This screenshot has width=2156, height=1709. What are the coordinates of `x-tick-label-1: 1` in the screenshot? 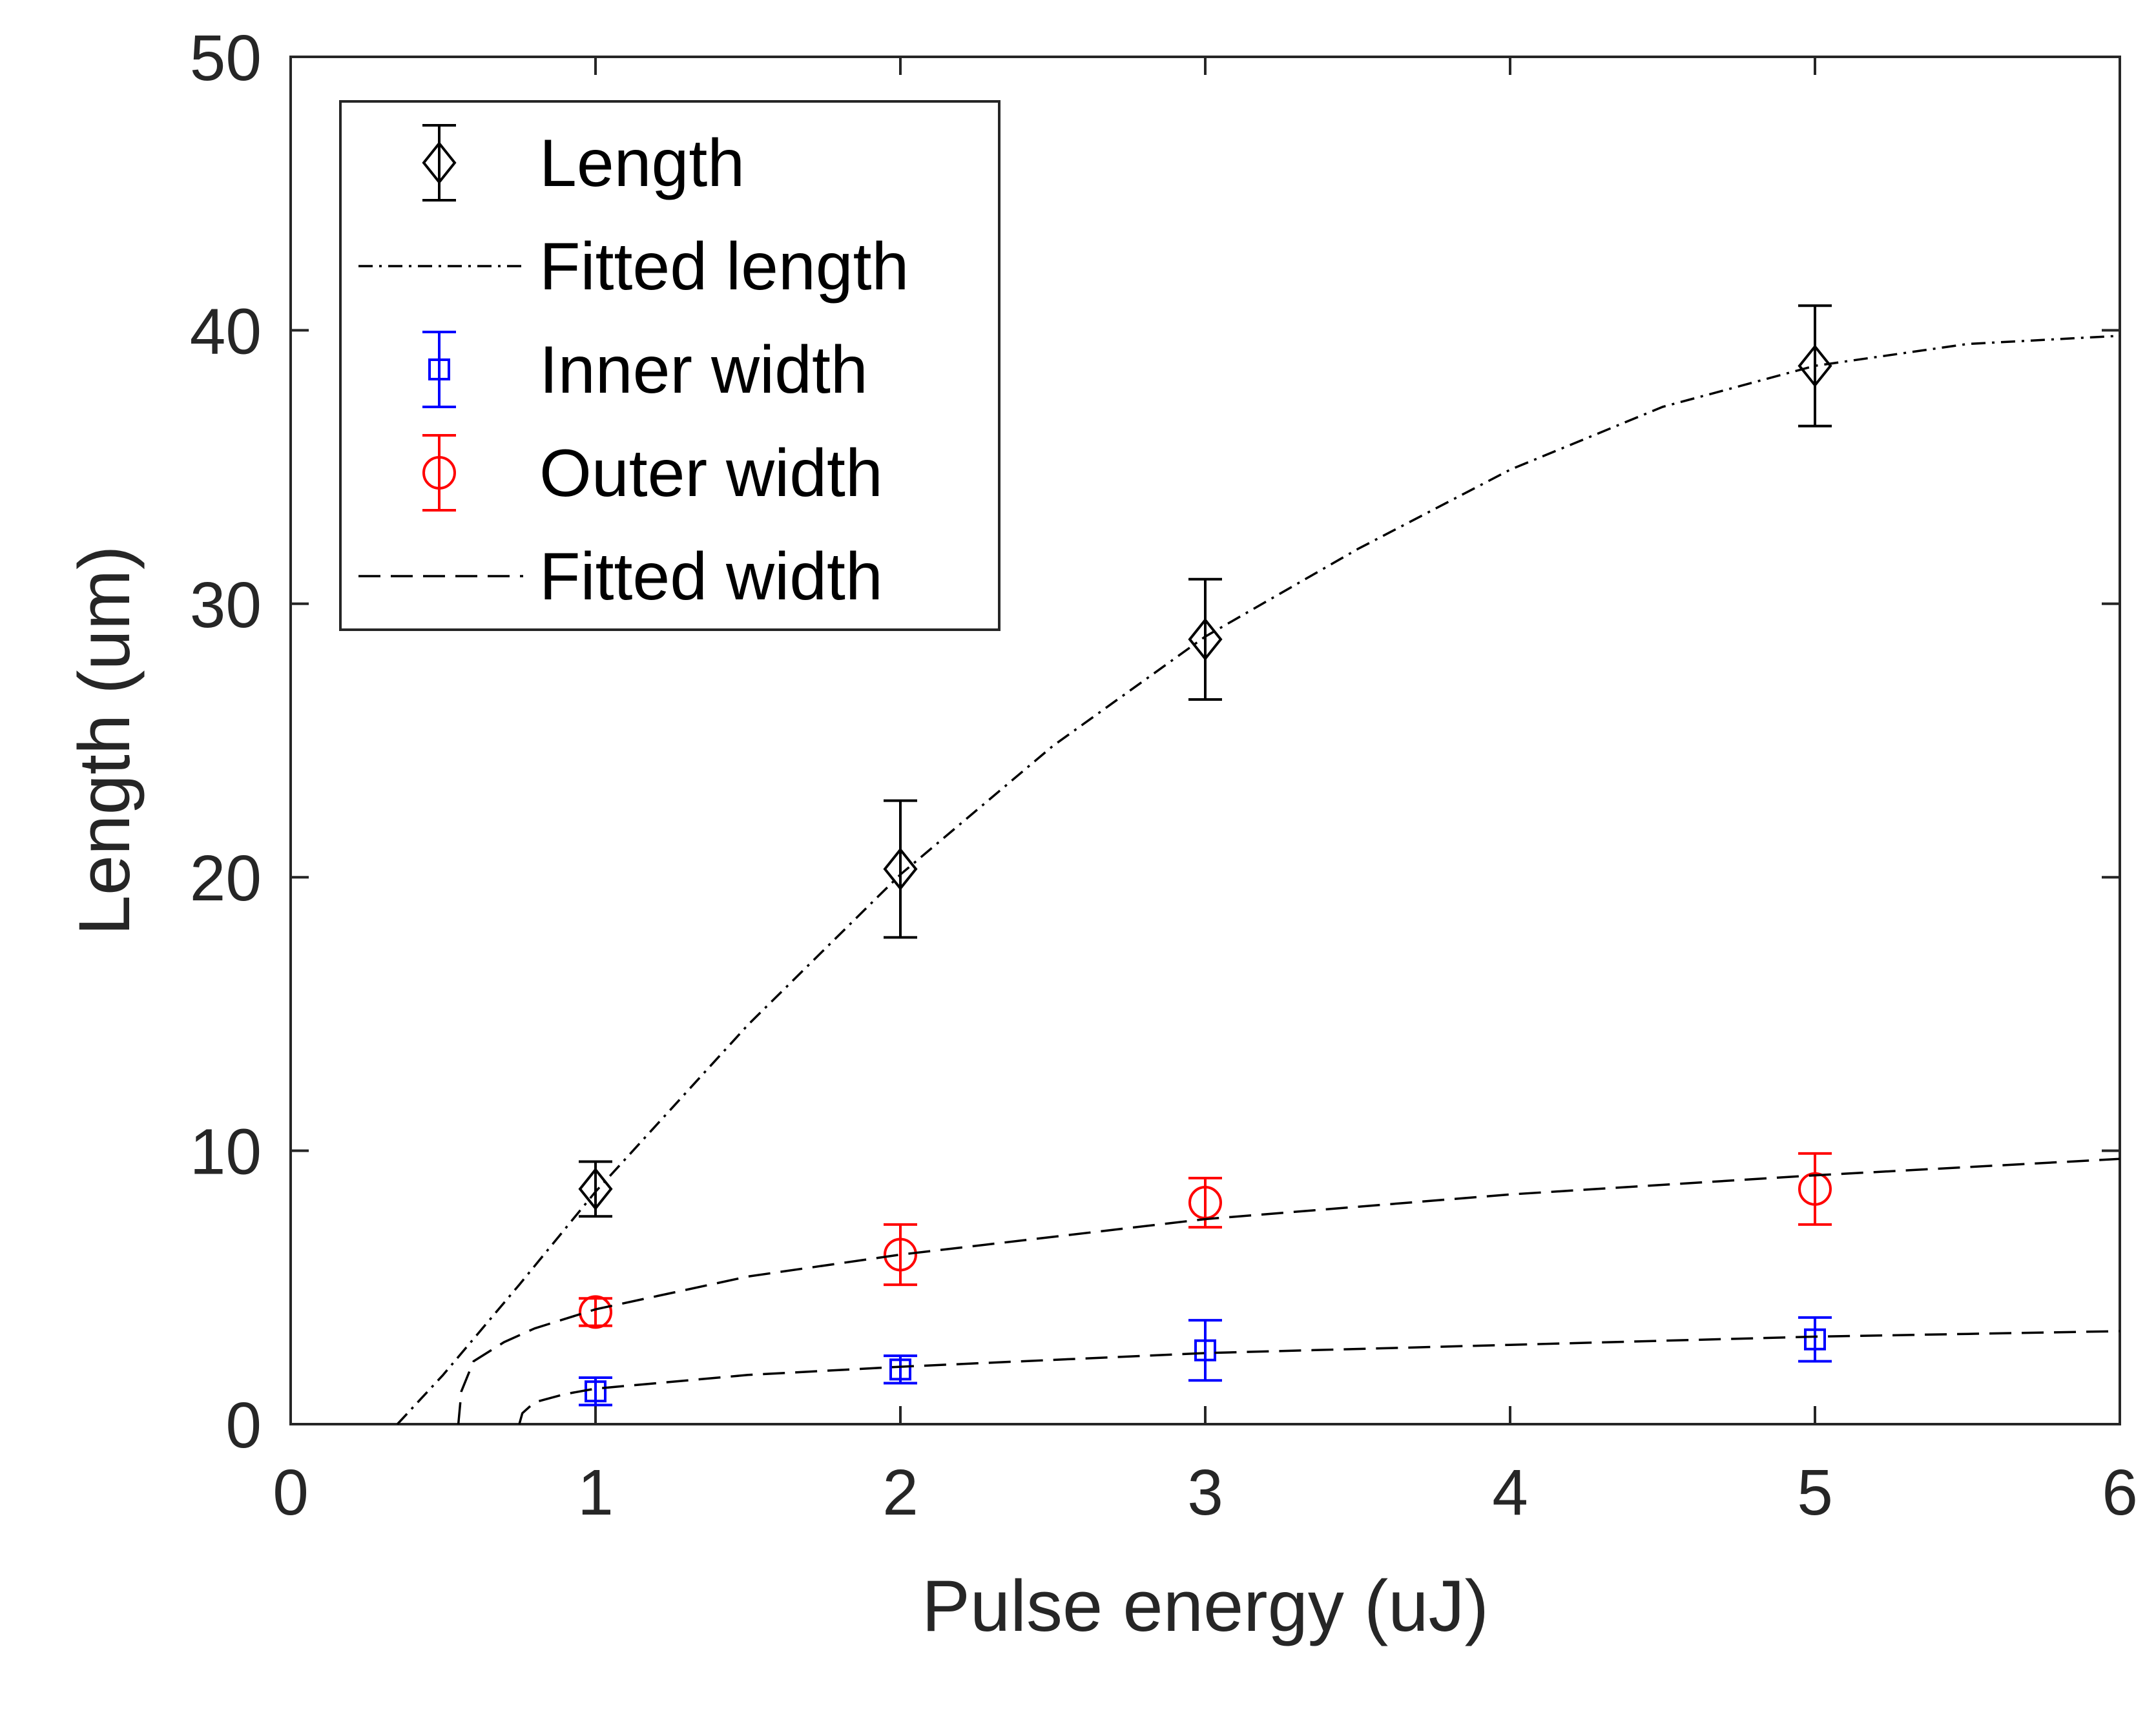 It's located at (595, 1492).